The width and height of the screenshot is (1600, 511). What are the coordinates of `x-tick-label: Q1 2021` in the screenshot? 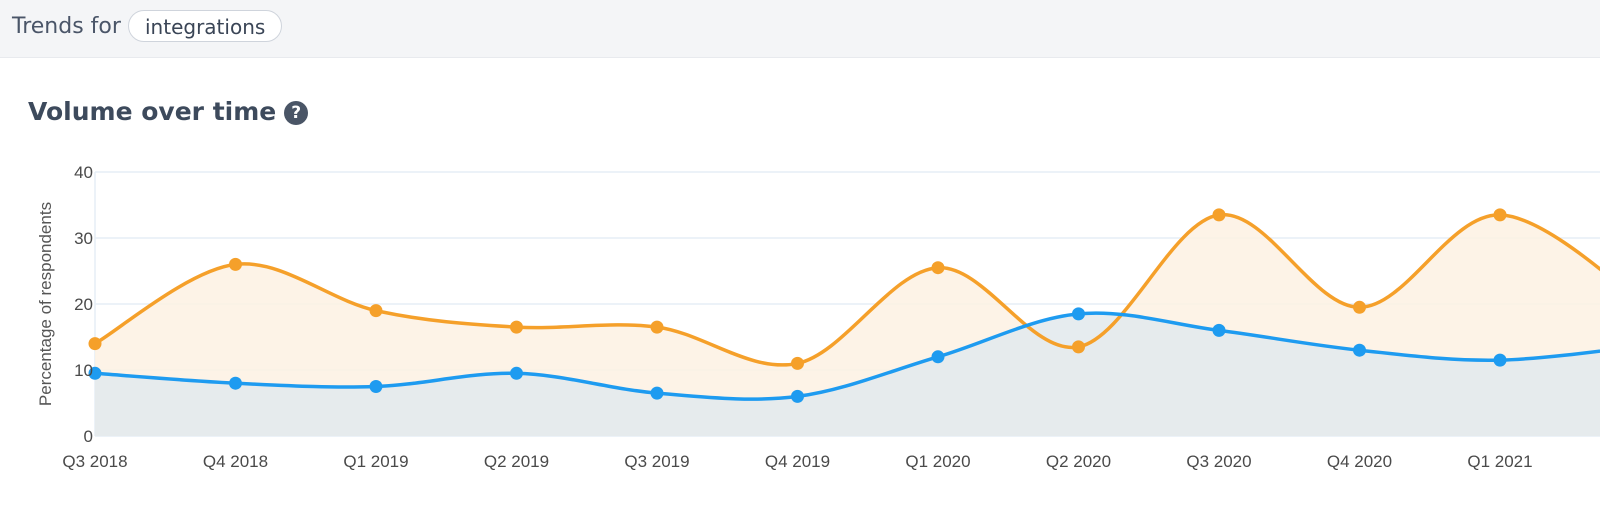 It's located at (1499, 461).